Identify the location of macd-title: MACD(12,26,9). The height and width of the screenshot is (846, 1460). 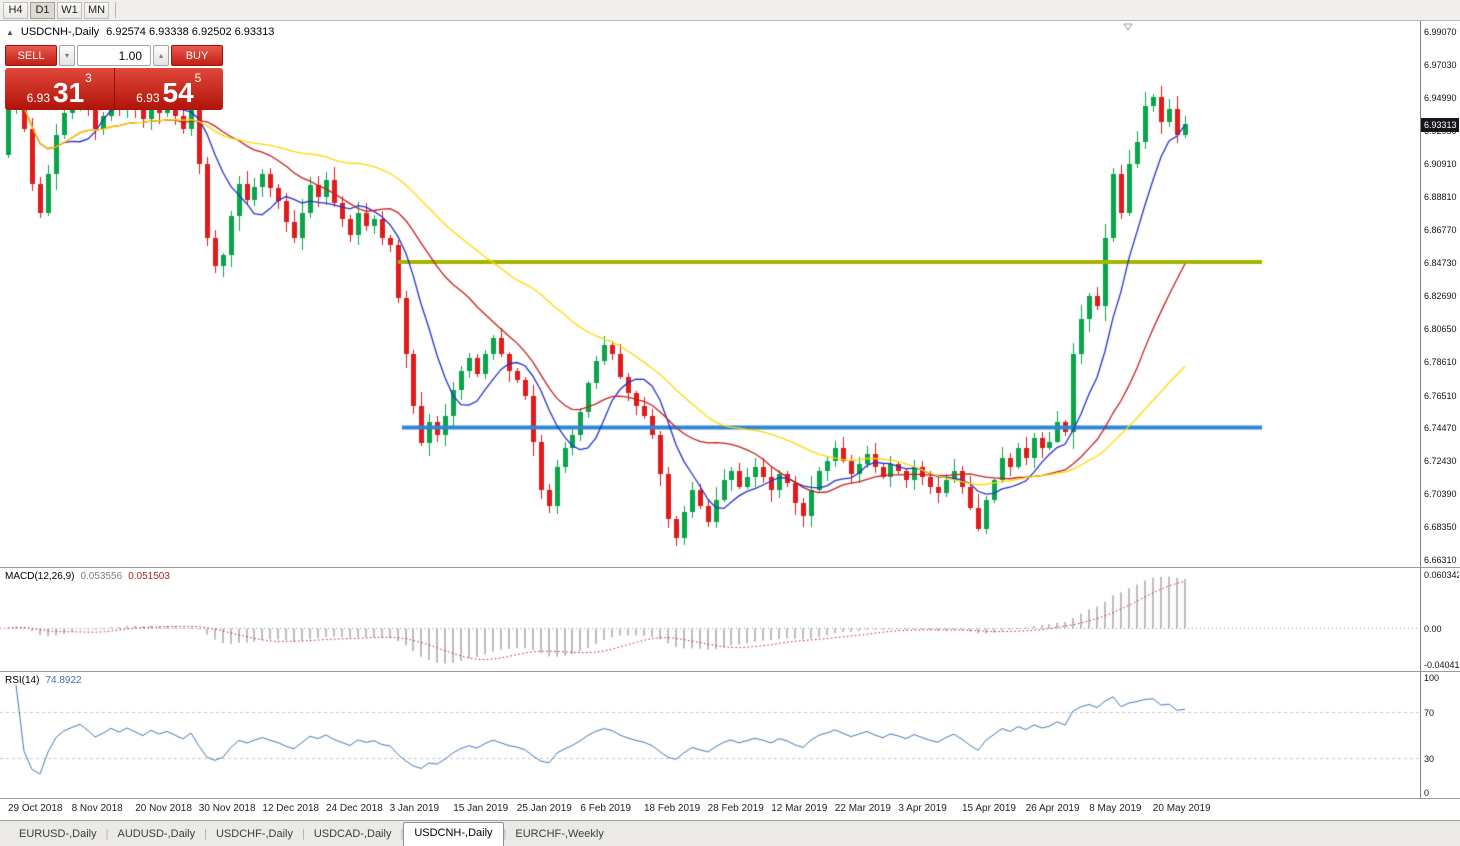
(40, 576).